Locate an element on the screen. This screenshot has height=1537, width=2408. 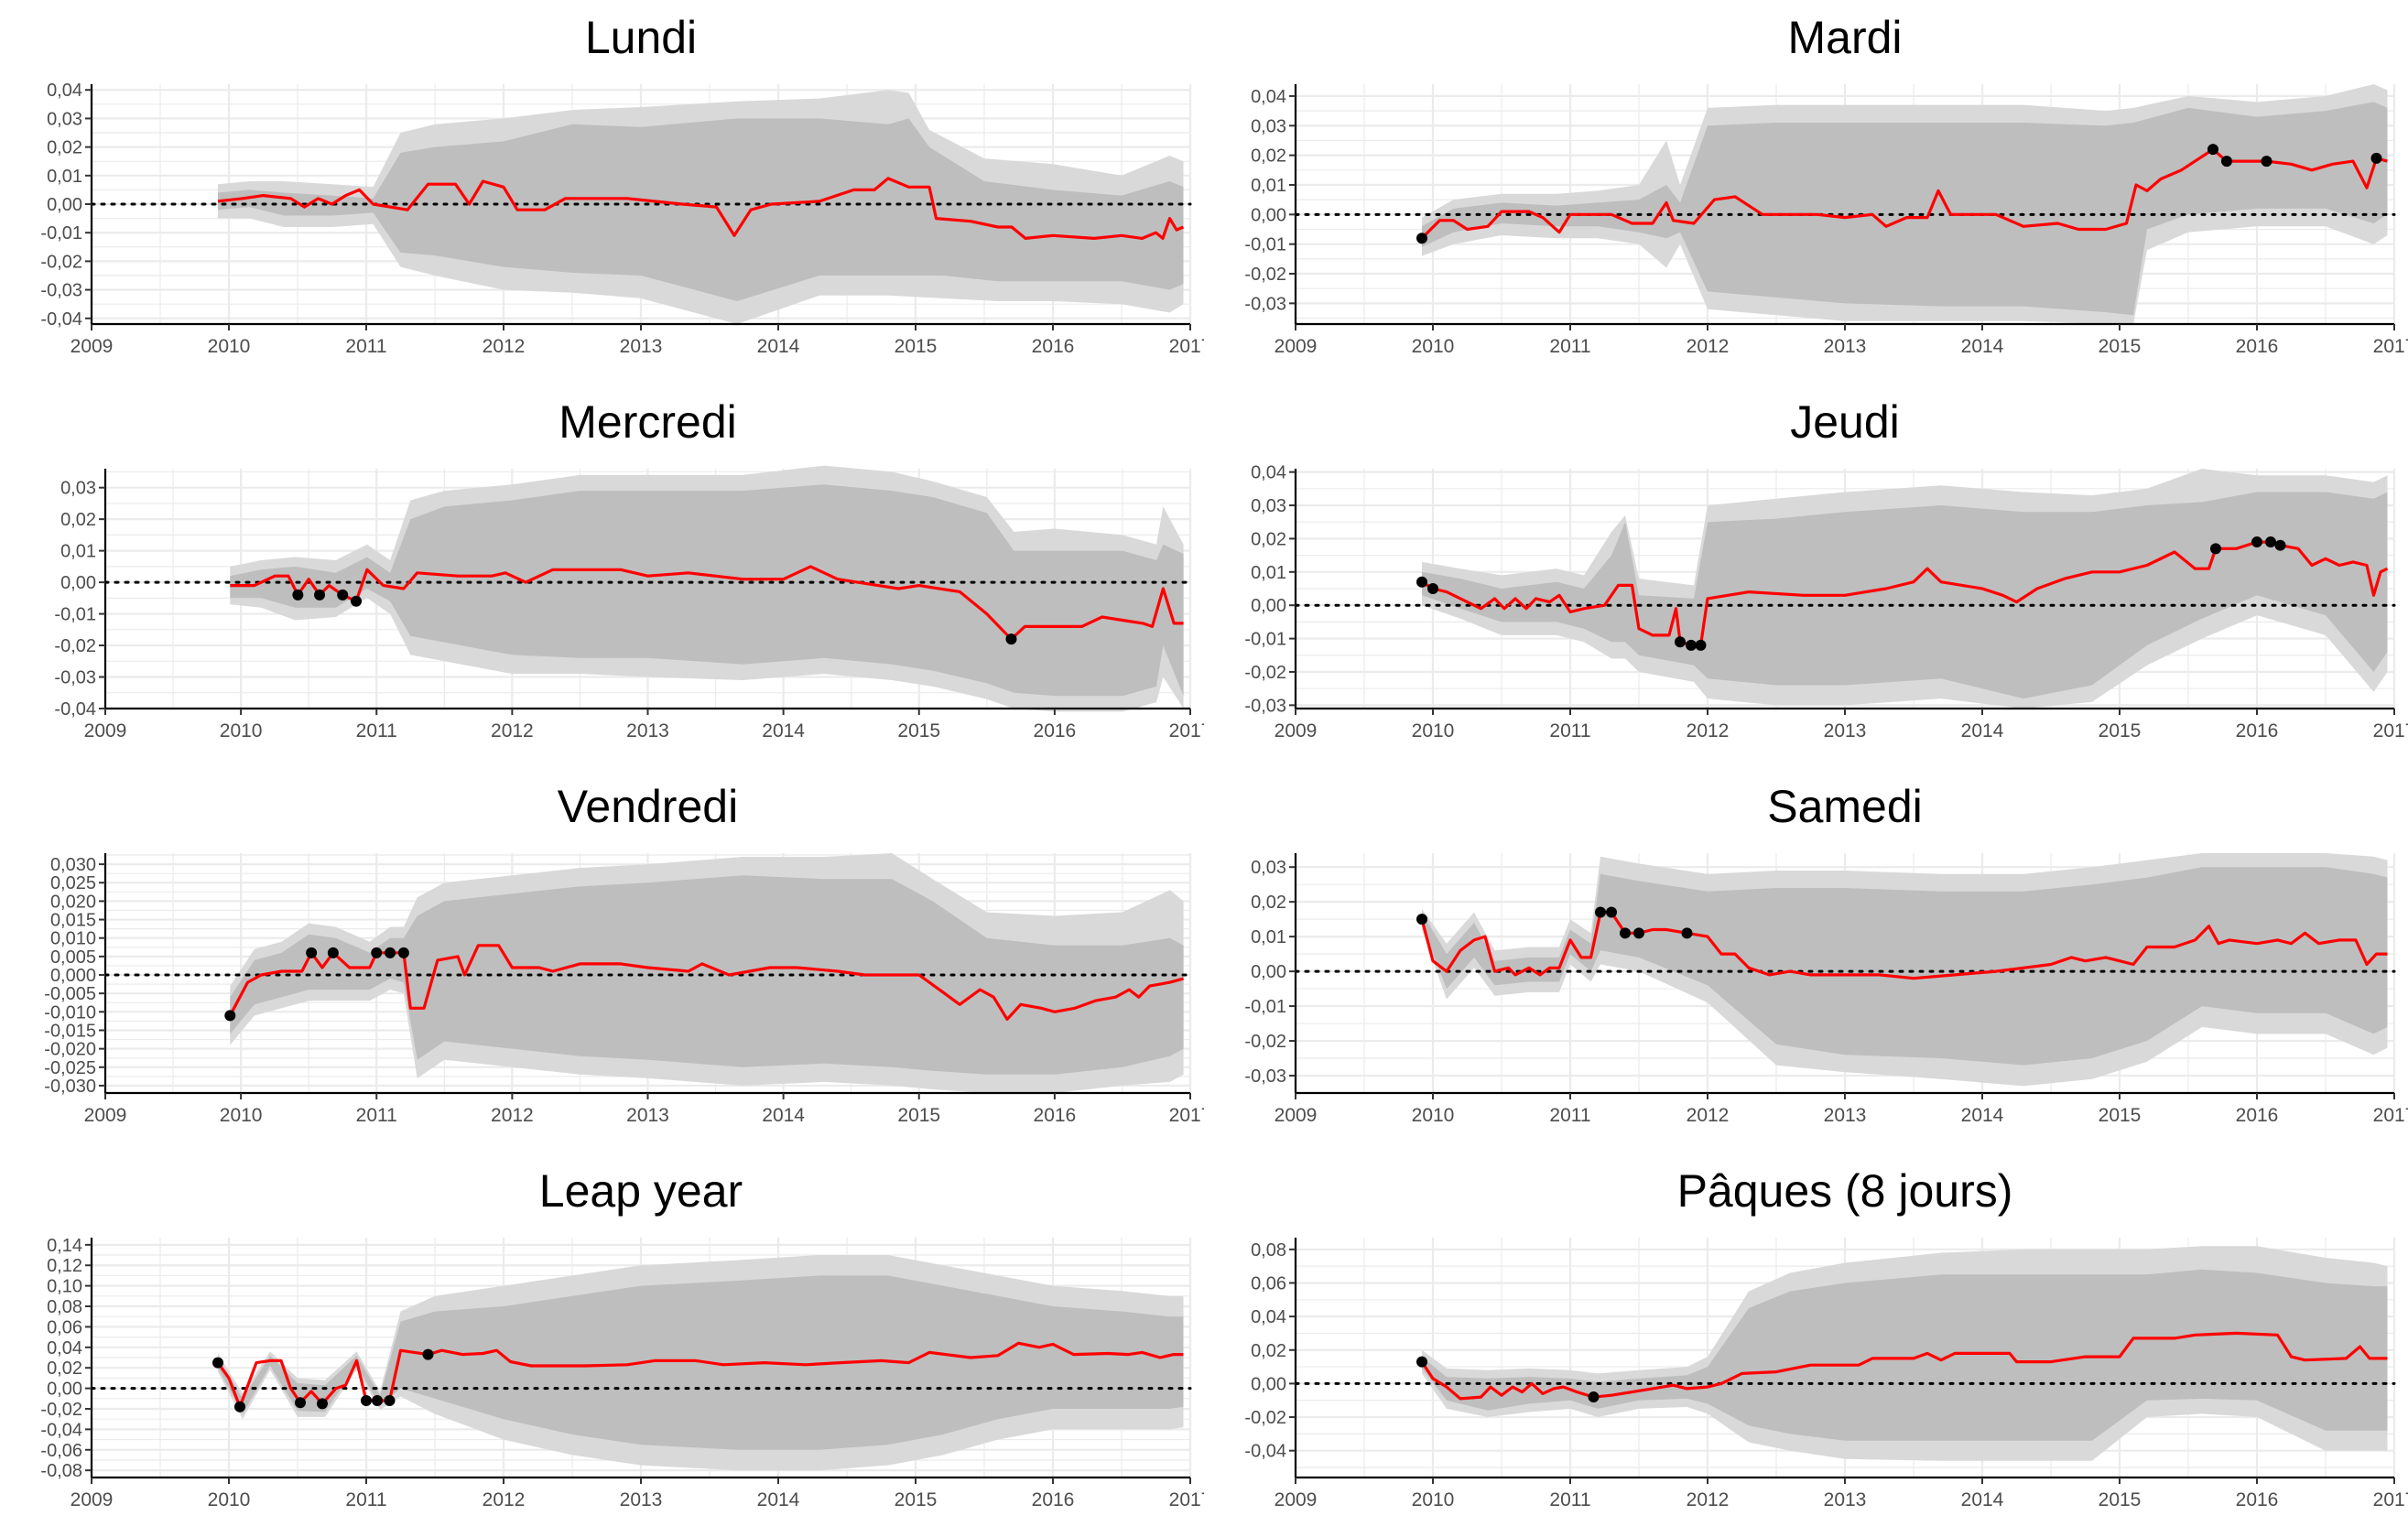
y-tick-label: 0,000 is located at coordinates (73, 976).